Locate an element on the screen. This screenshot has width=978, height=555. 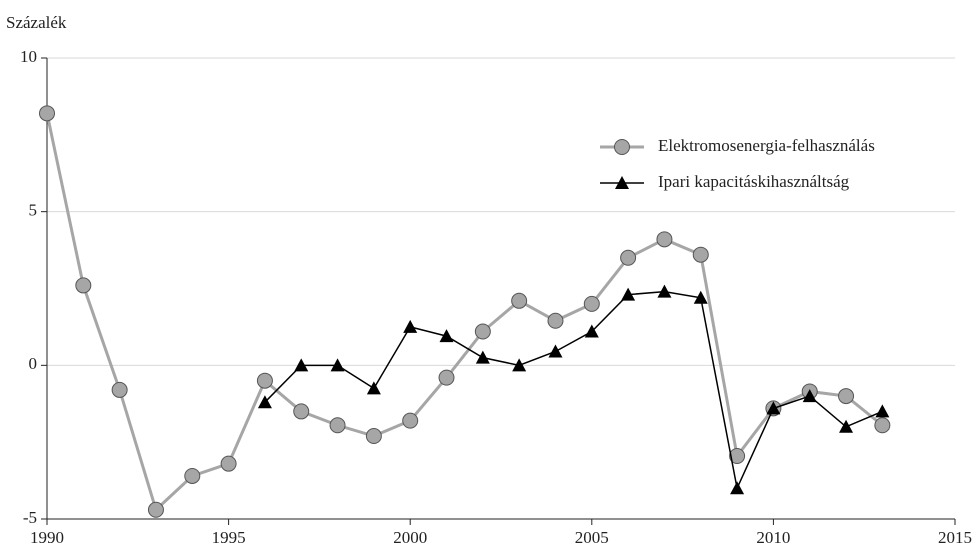
y-tick-label: 10 is located at coordinates (28, 56).